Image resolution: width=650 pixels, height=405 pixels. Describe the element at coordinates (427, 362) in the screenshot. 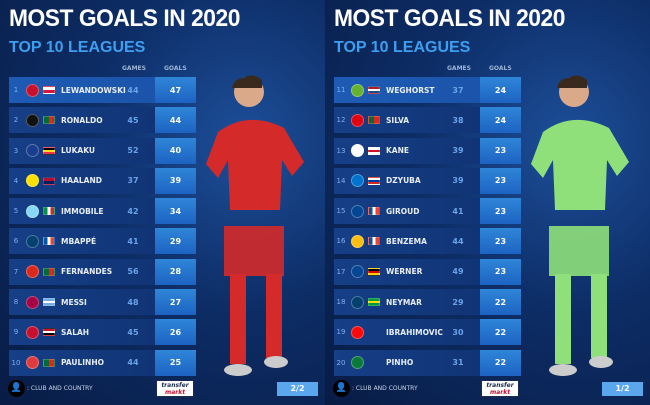

I see `table-row: 20 PINHO 31 22` at that location.